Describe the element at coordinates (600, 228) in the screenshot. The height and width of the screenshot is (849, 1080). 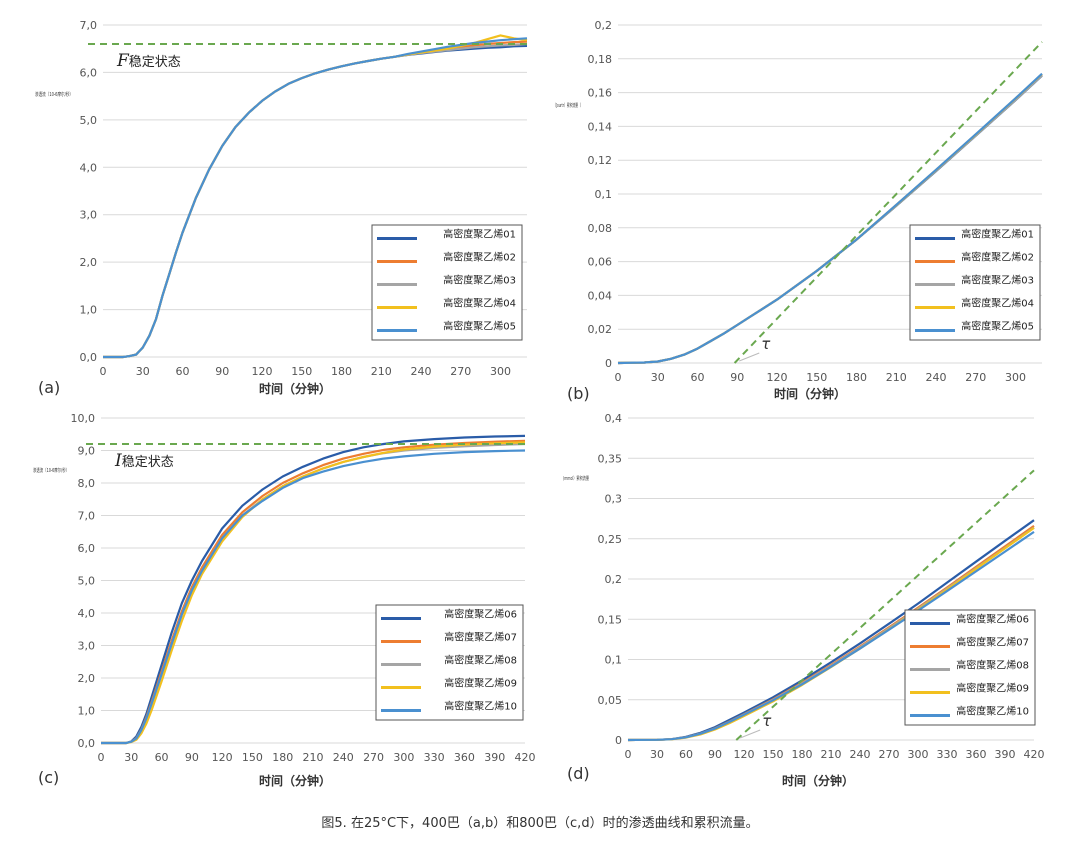
I see `y-tick-label: 0,08` at that location.